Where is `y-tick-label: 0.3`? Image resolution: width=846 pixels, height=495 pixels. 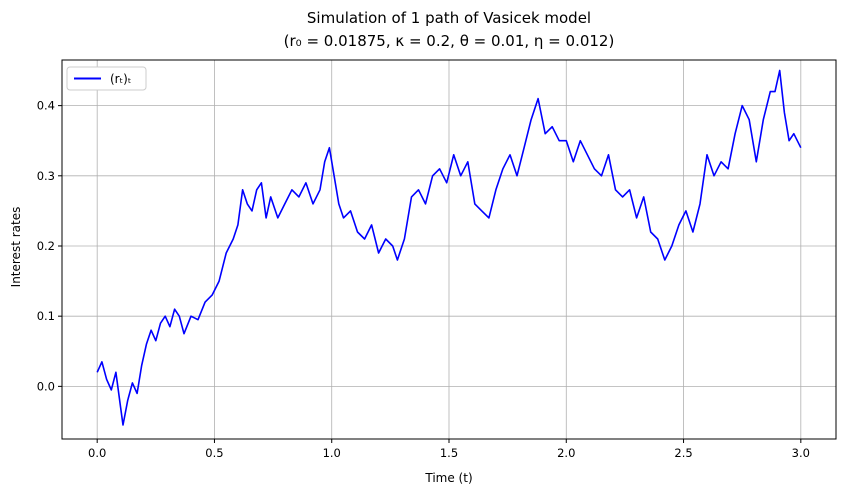
y-tick-label: 0.3 is located at coordinates (46, 176).